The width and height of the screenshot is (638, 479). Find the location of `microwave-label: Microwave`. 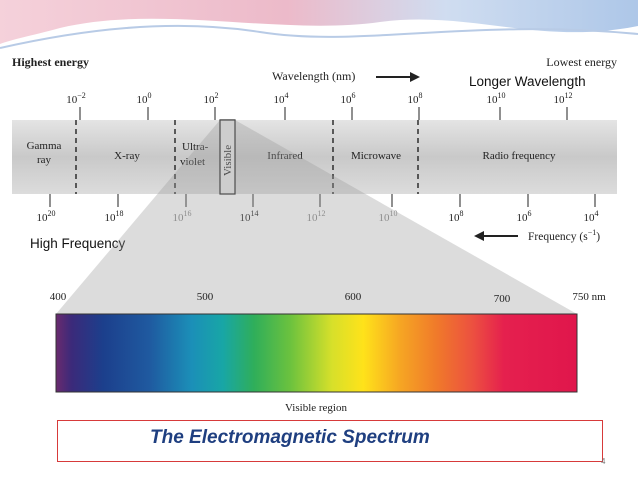

microwave-label: Microwave is located at coordinates (376, 156).